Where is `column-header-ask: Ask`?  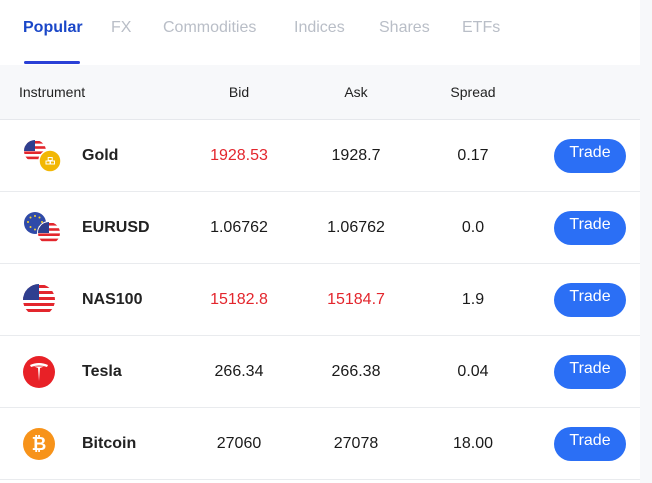 column-header-ask: Ask is located at coordinates (356, 92).